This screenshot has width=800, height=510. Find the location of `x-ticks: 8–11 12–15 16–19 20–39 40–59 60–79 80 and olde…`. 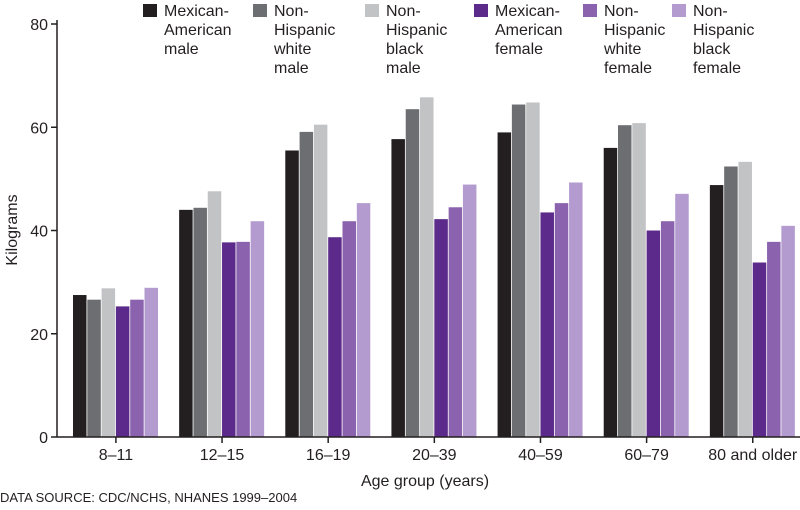

x-ticks: 8–11 12–15 16–19 20–39 40–59 60–79 80 and olde… is located at coordinates (448, 450).